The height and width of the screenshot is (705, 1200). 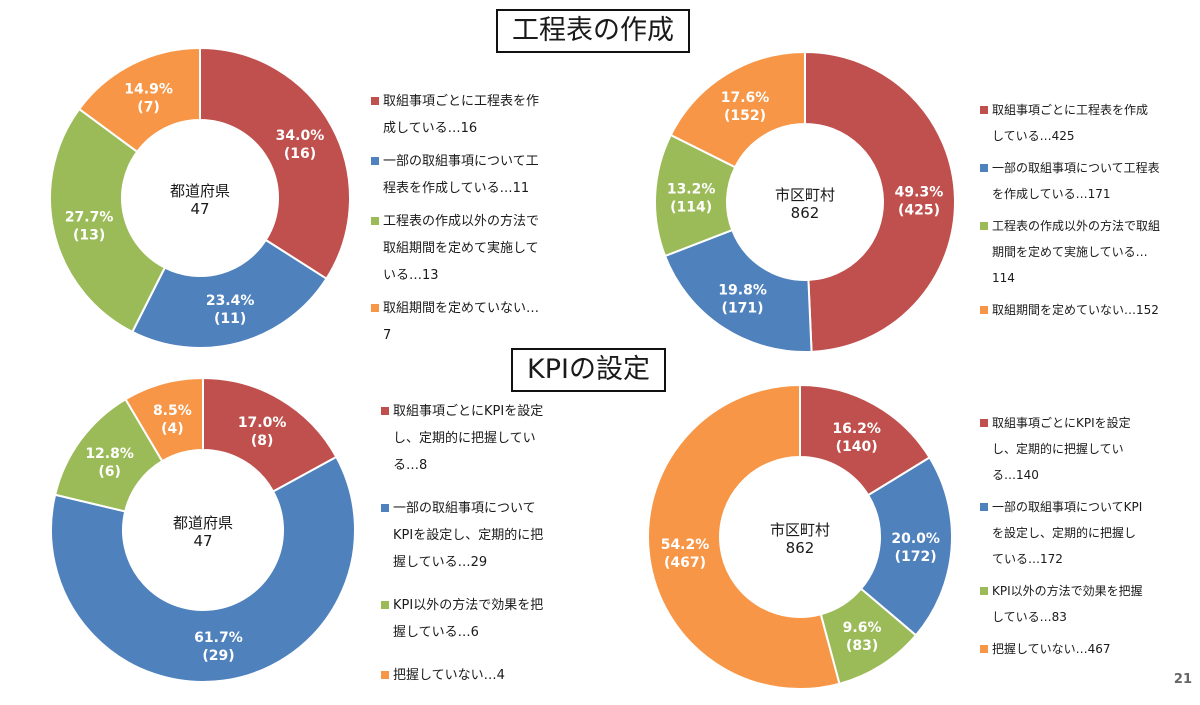 I want to click on legend-item: 把握していない…467, so click(x=1062, y=649).